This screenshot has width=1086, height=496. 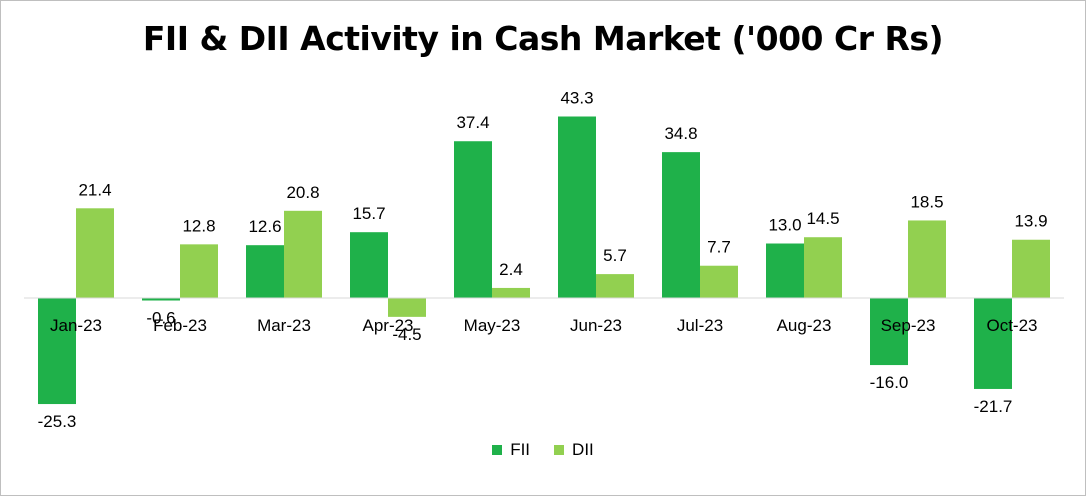 I want to click on x-tick-label-aug-23: Aug-23, so click(x=804, y=325).